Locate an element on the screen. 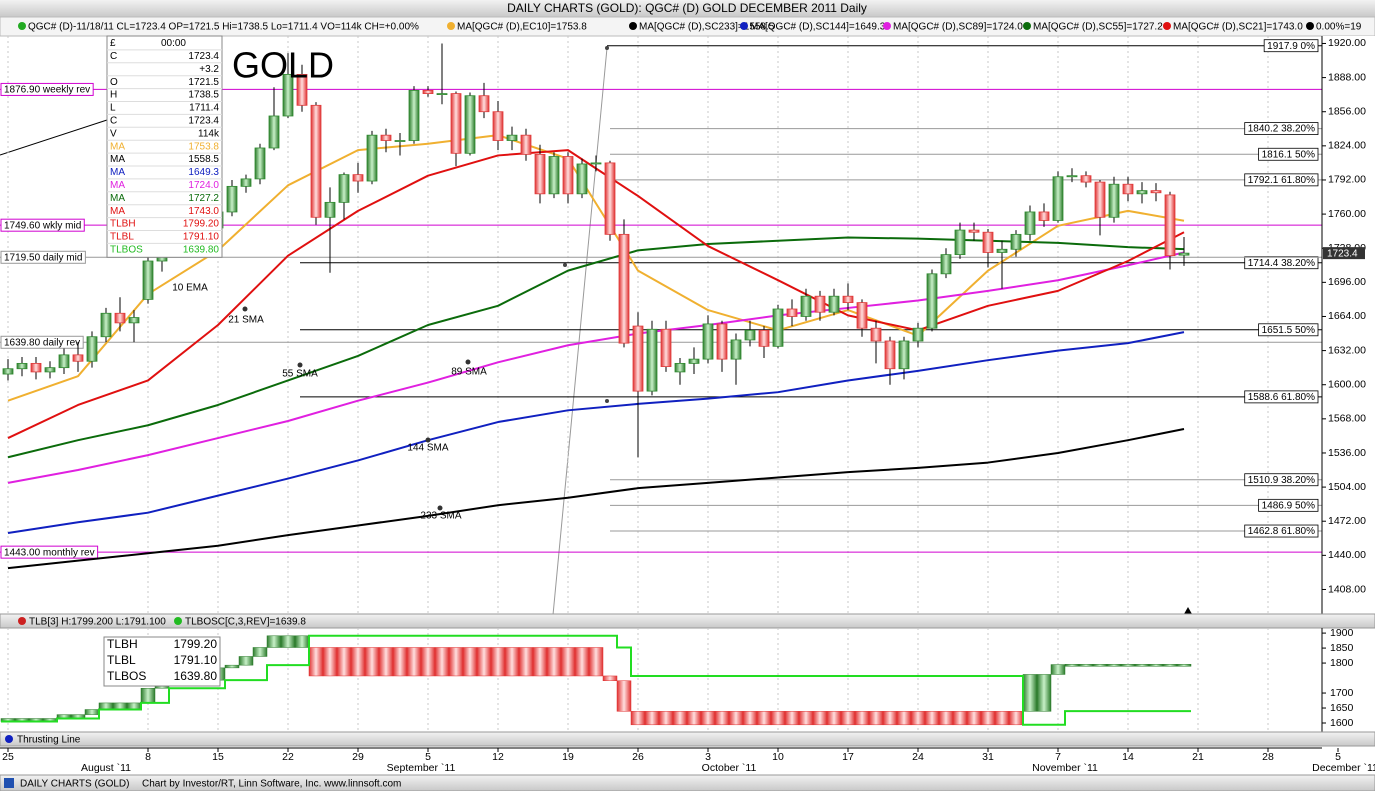  y-tick-label: 1632.00 is located at coordinates (1347, 350).